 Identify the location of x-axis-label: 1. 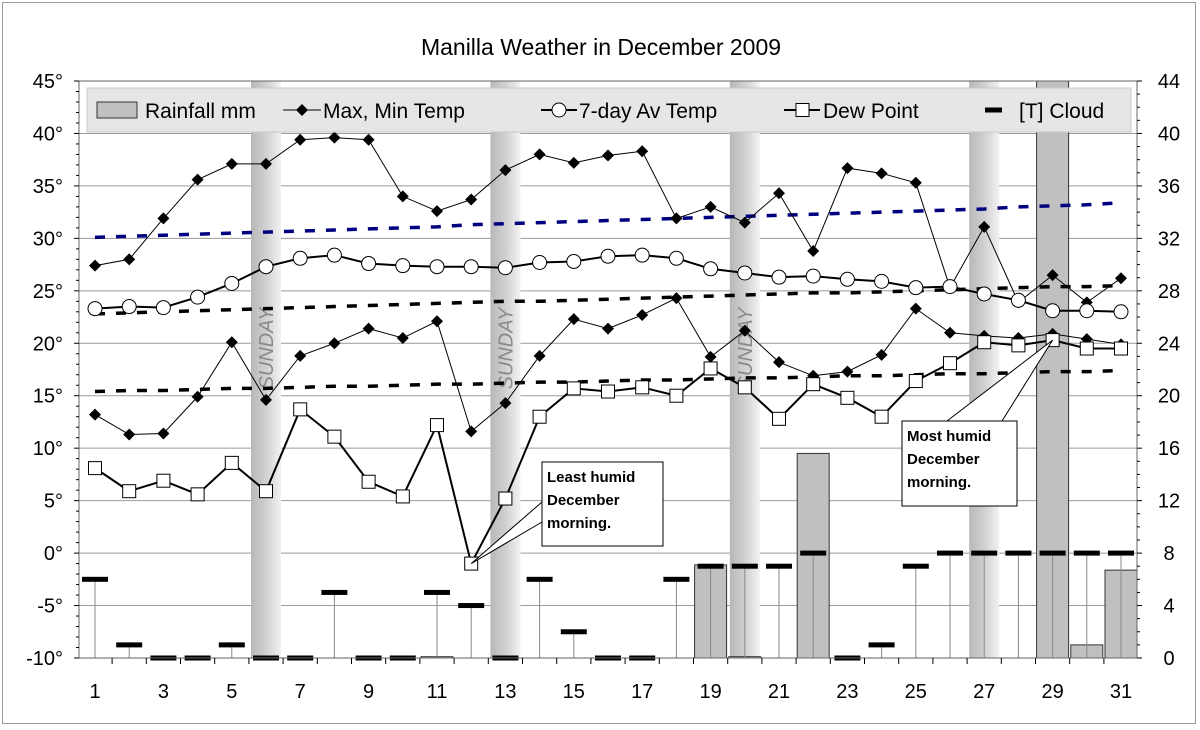
(94, 692).